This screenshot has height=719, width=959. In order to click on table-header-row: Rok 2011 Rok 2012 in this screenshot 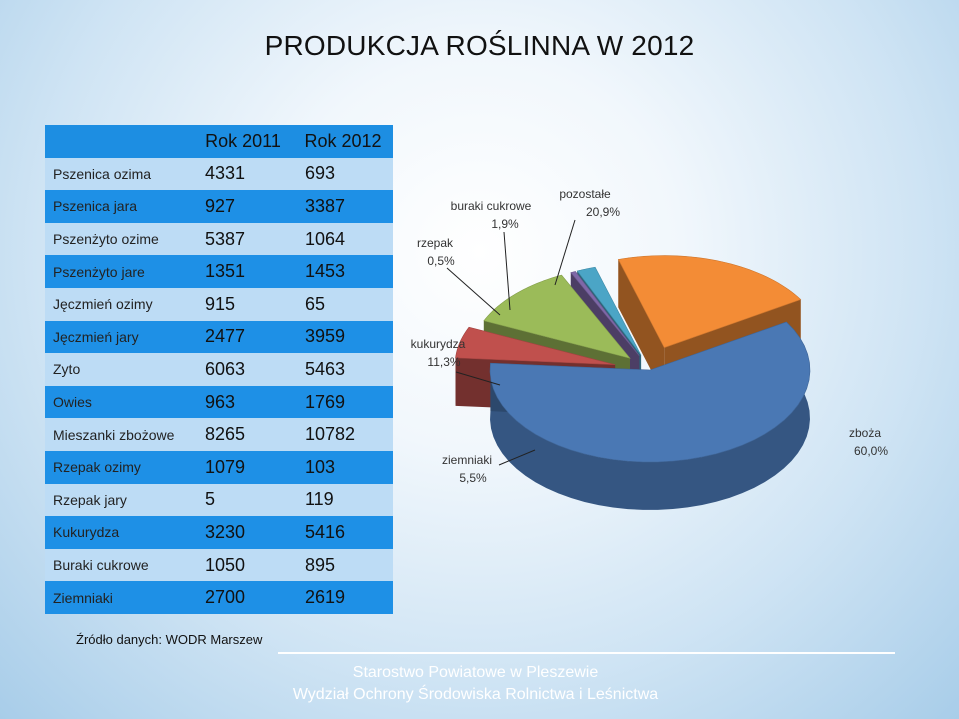, I will do `click(219, 141)`.